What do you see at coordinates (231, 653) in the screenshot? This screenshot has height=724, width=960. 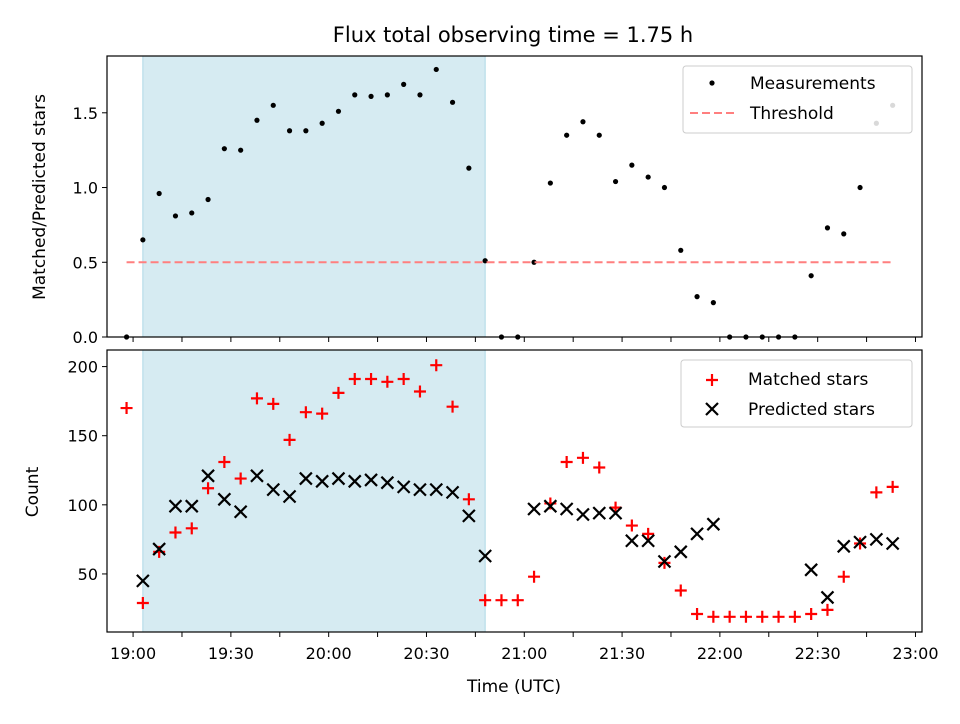 I see `x-tick-label: 19:30` at bounding box center [231, 653].